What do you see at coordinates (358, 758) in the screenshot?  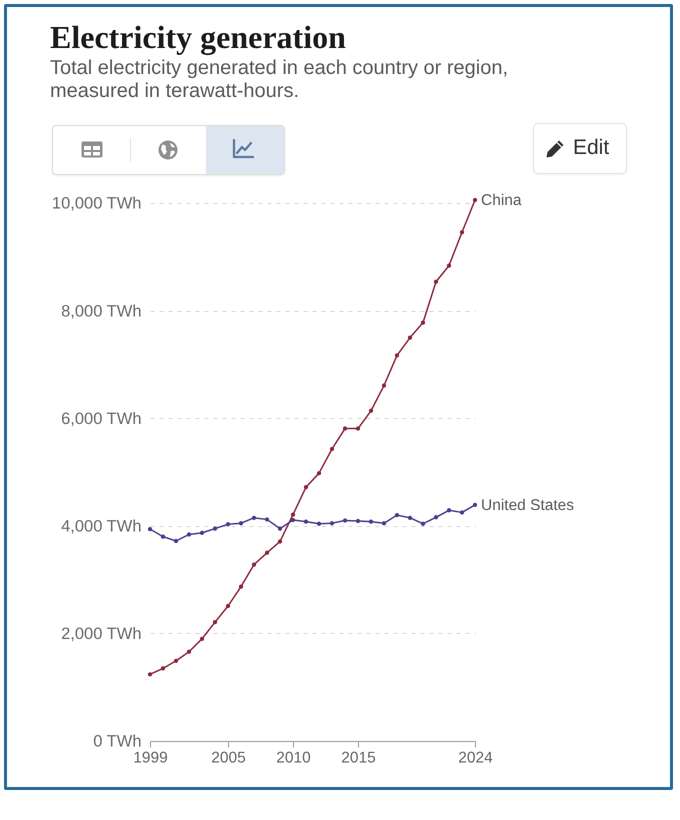 I see `x-tick-label: 2015` at bounding box center [358, 758].